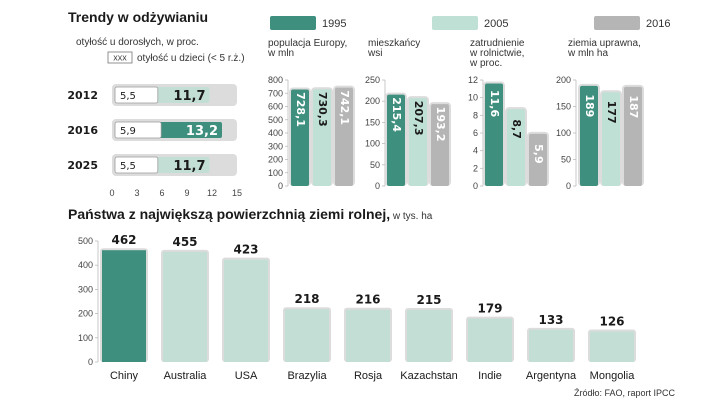 This screenshot has height=405, width=720. I want to click on obesity-child-bar-2025, so click(136, 165).